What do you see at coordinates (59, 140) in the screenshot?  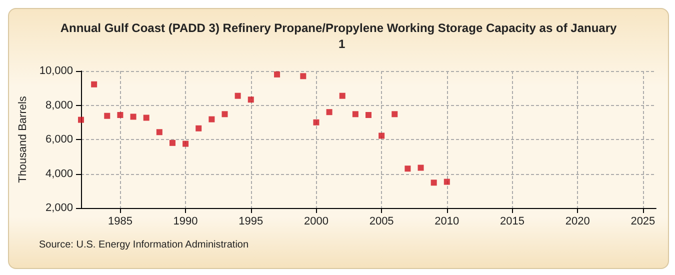 I see `y-tick-label: 6,000` at bounding box center [59, 140].